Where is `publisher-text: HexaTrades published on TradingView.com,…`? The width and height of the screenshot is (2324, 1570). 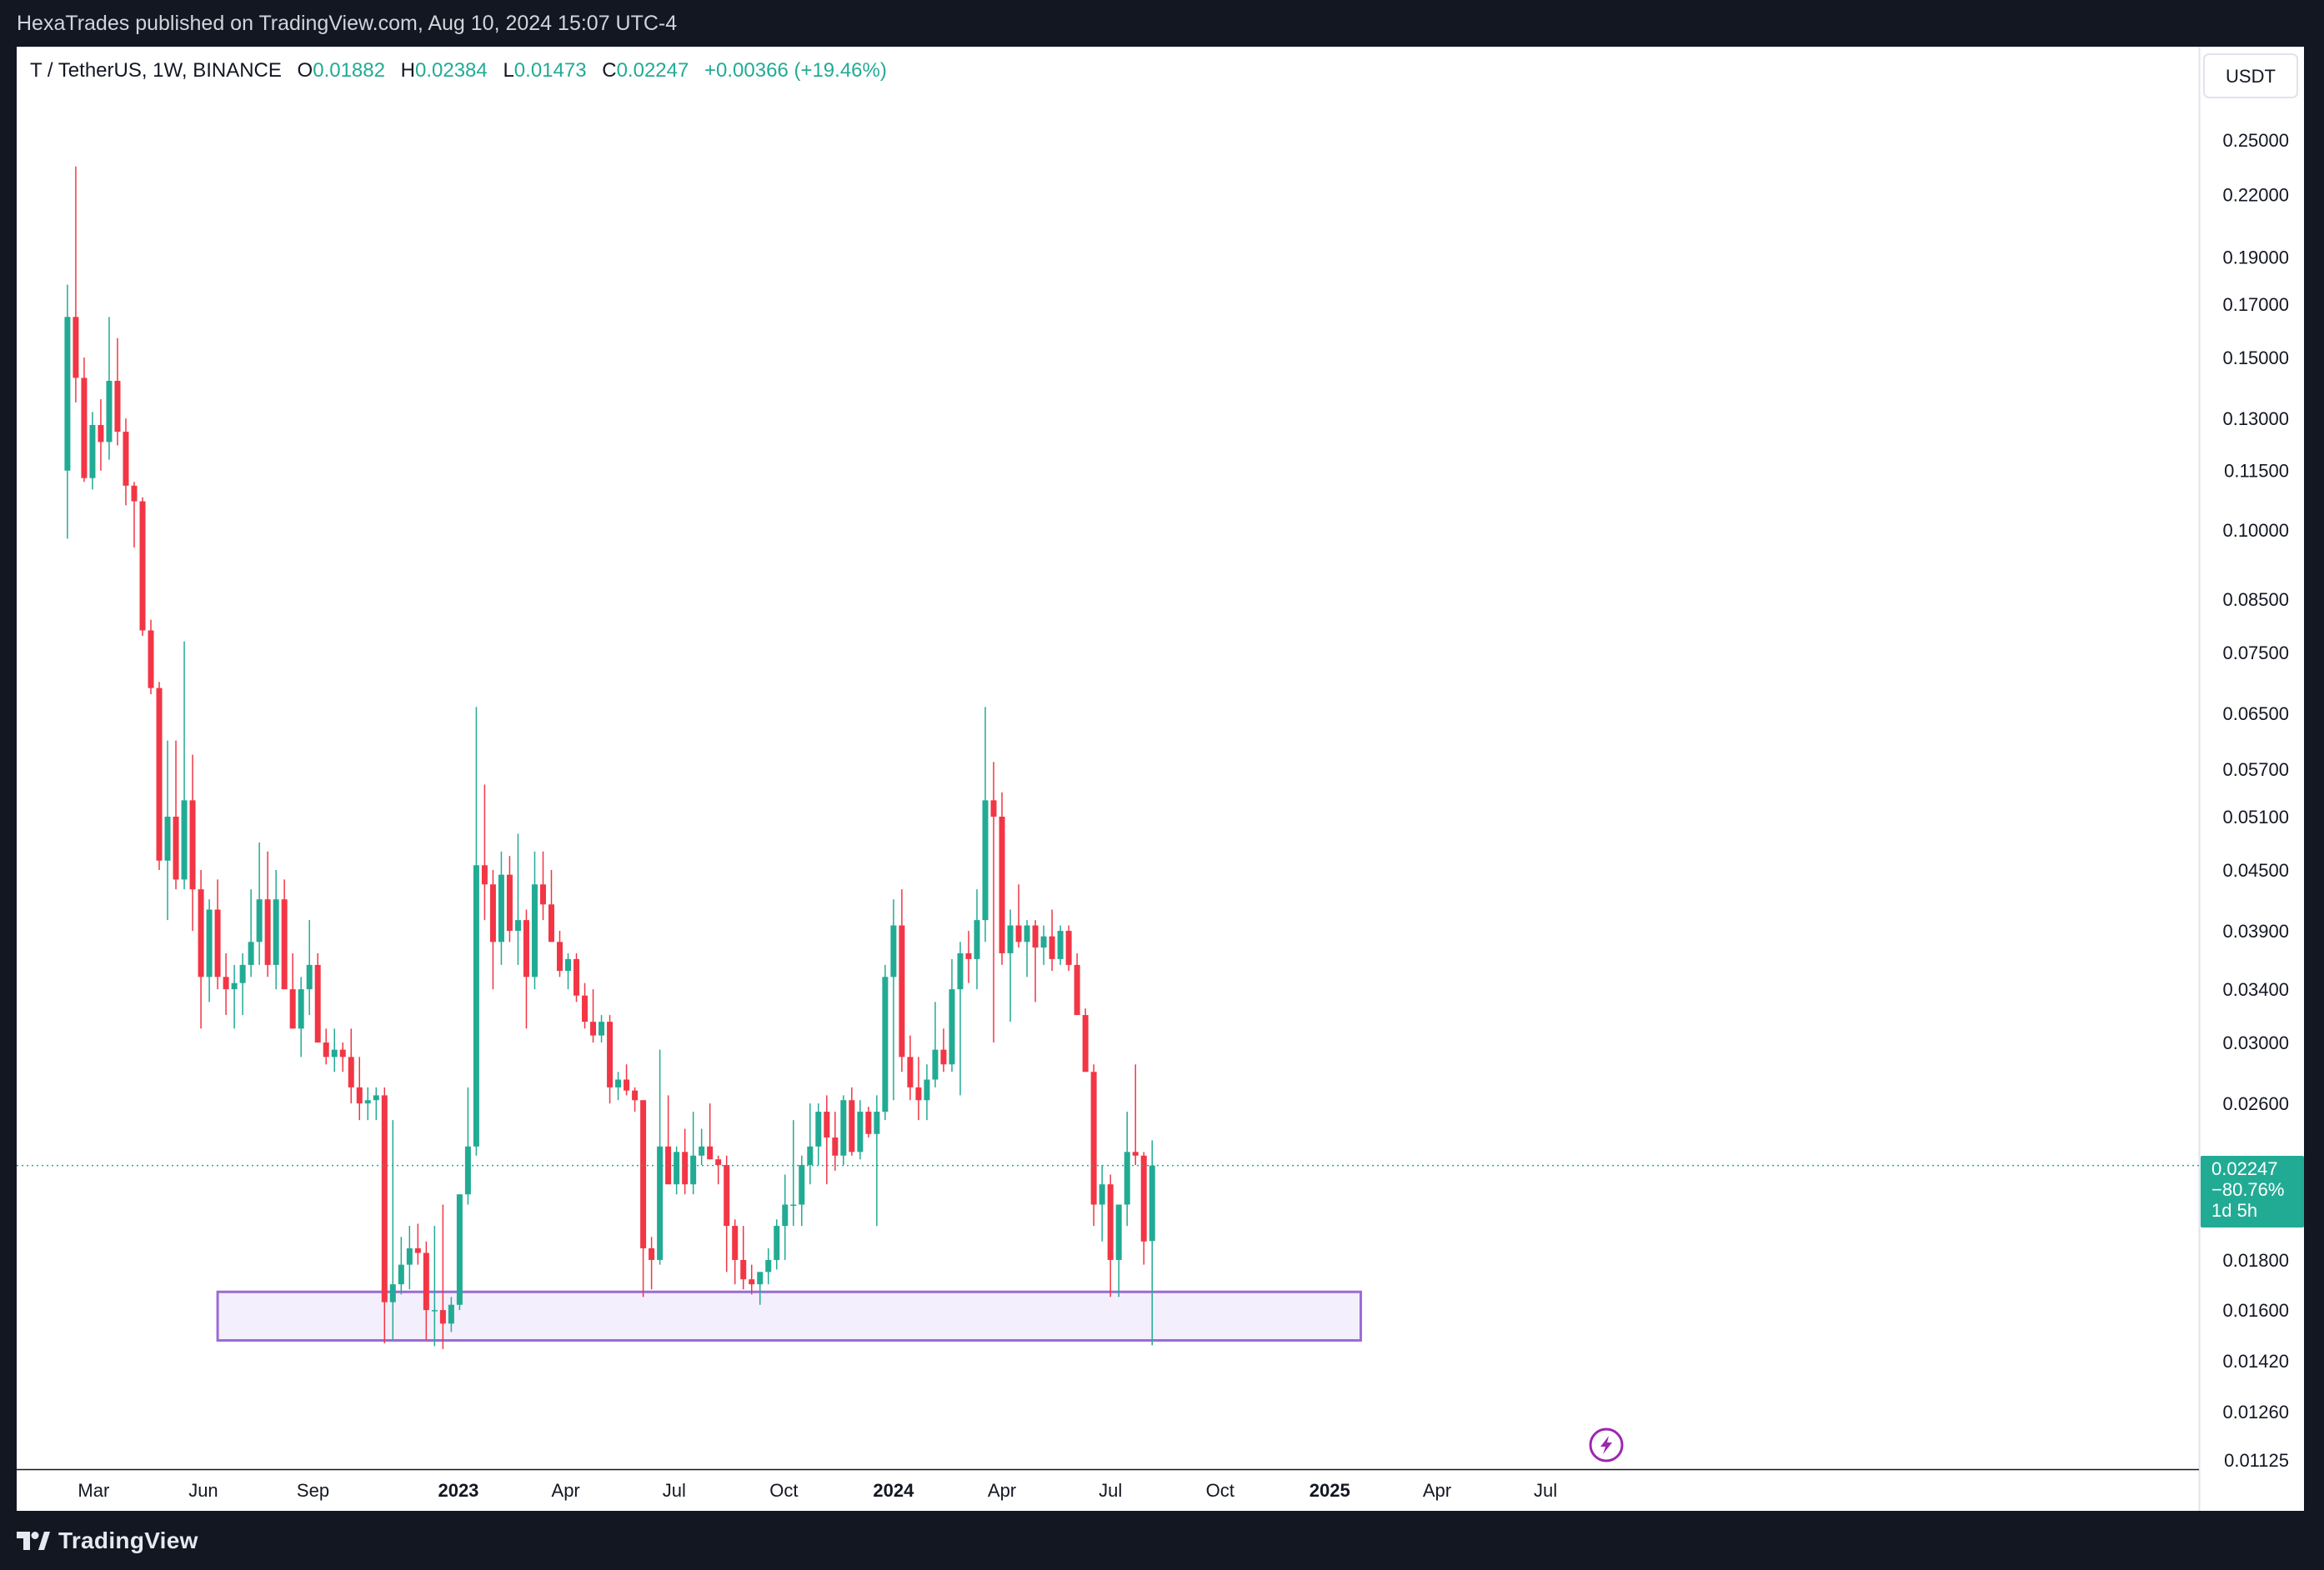 publisher-text: HexaTrades published on TradingView.com,… is located at coordinates (348, 23).